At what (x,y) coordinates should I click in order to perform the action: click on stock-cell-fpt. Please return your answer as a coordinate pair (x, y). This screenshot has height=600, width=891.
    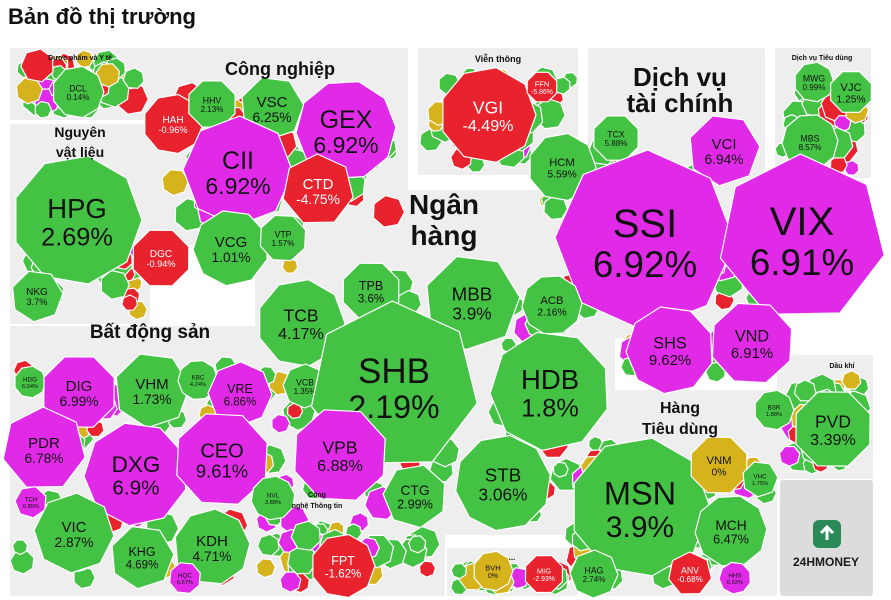
    Looking at the image, I should click on (344, 566).